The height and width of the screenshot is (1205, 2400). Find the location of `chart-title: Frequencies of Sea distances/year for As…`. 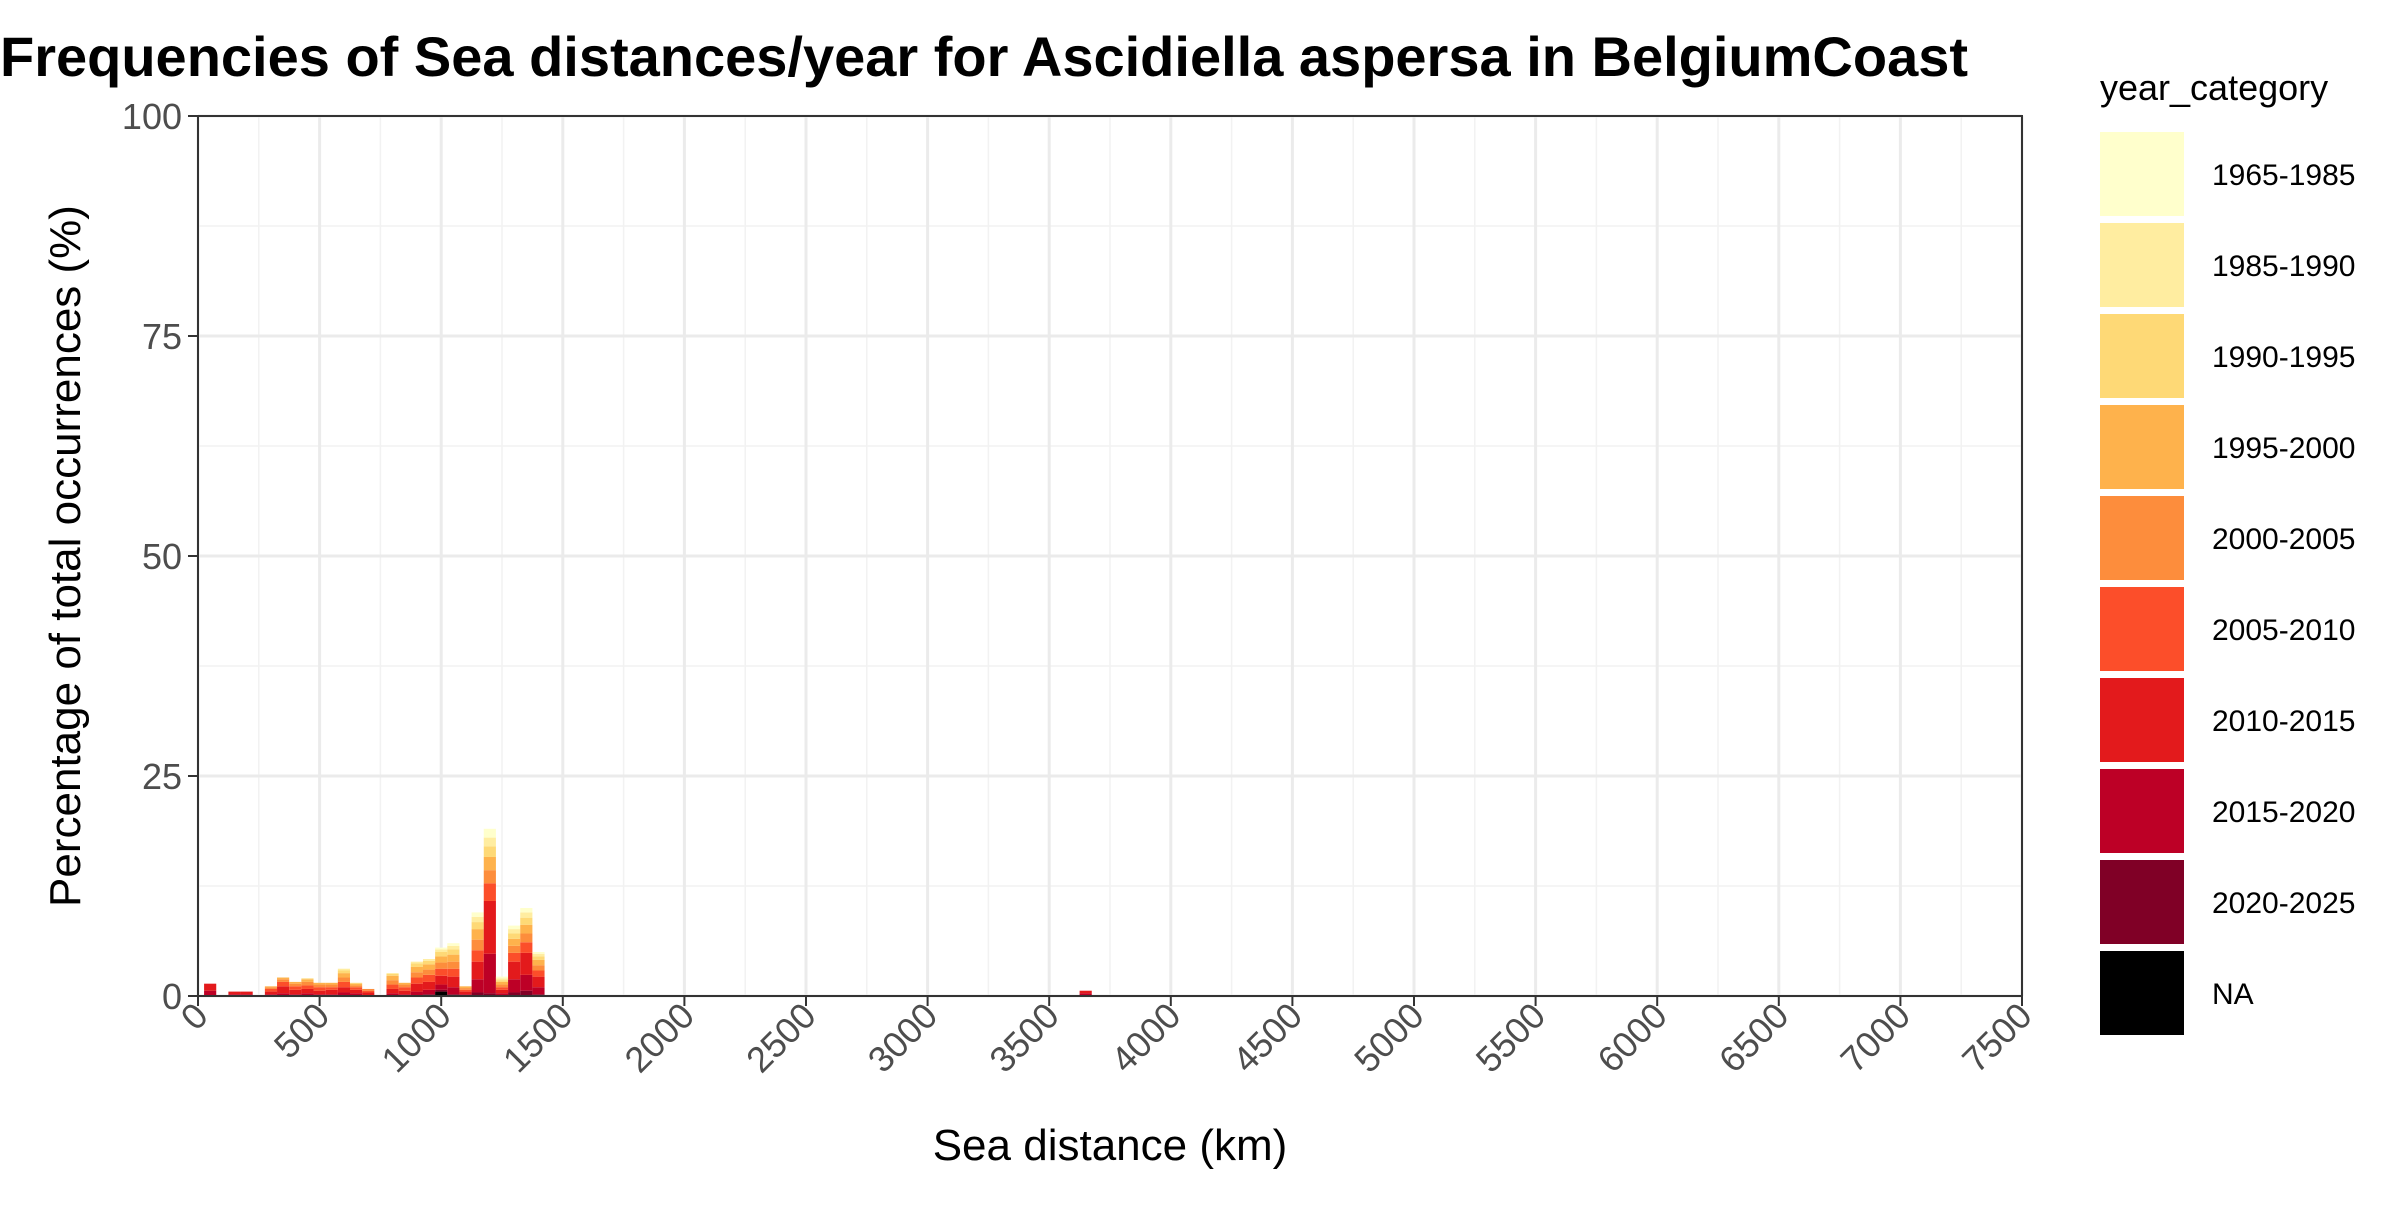

chart-title: Frequencies of Sea distances/year for As… is located at coordinates (984, 56).